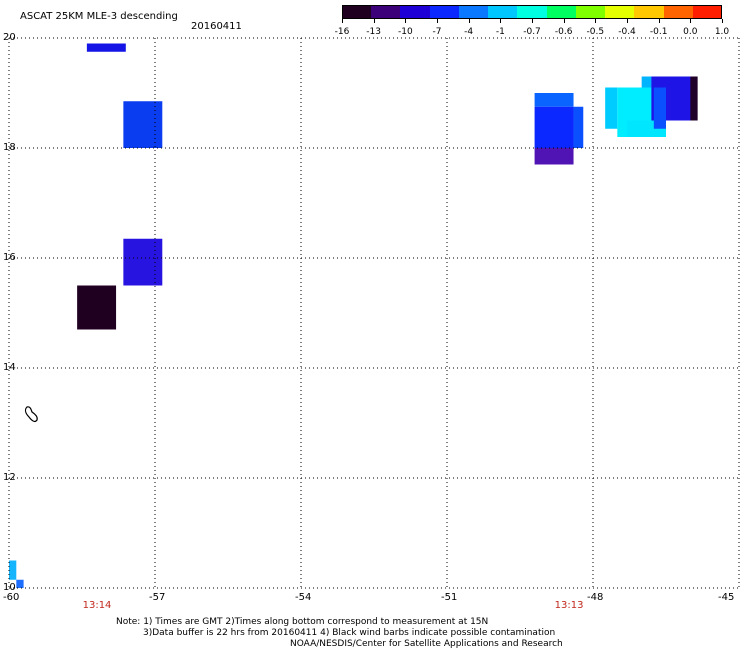 Image resolution: width=740 pixels, height=650 pixels. I want to click on colorbar-label: -10, so click(405, 32).